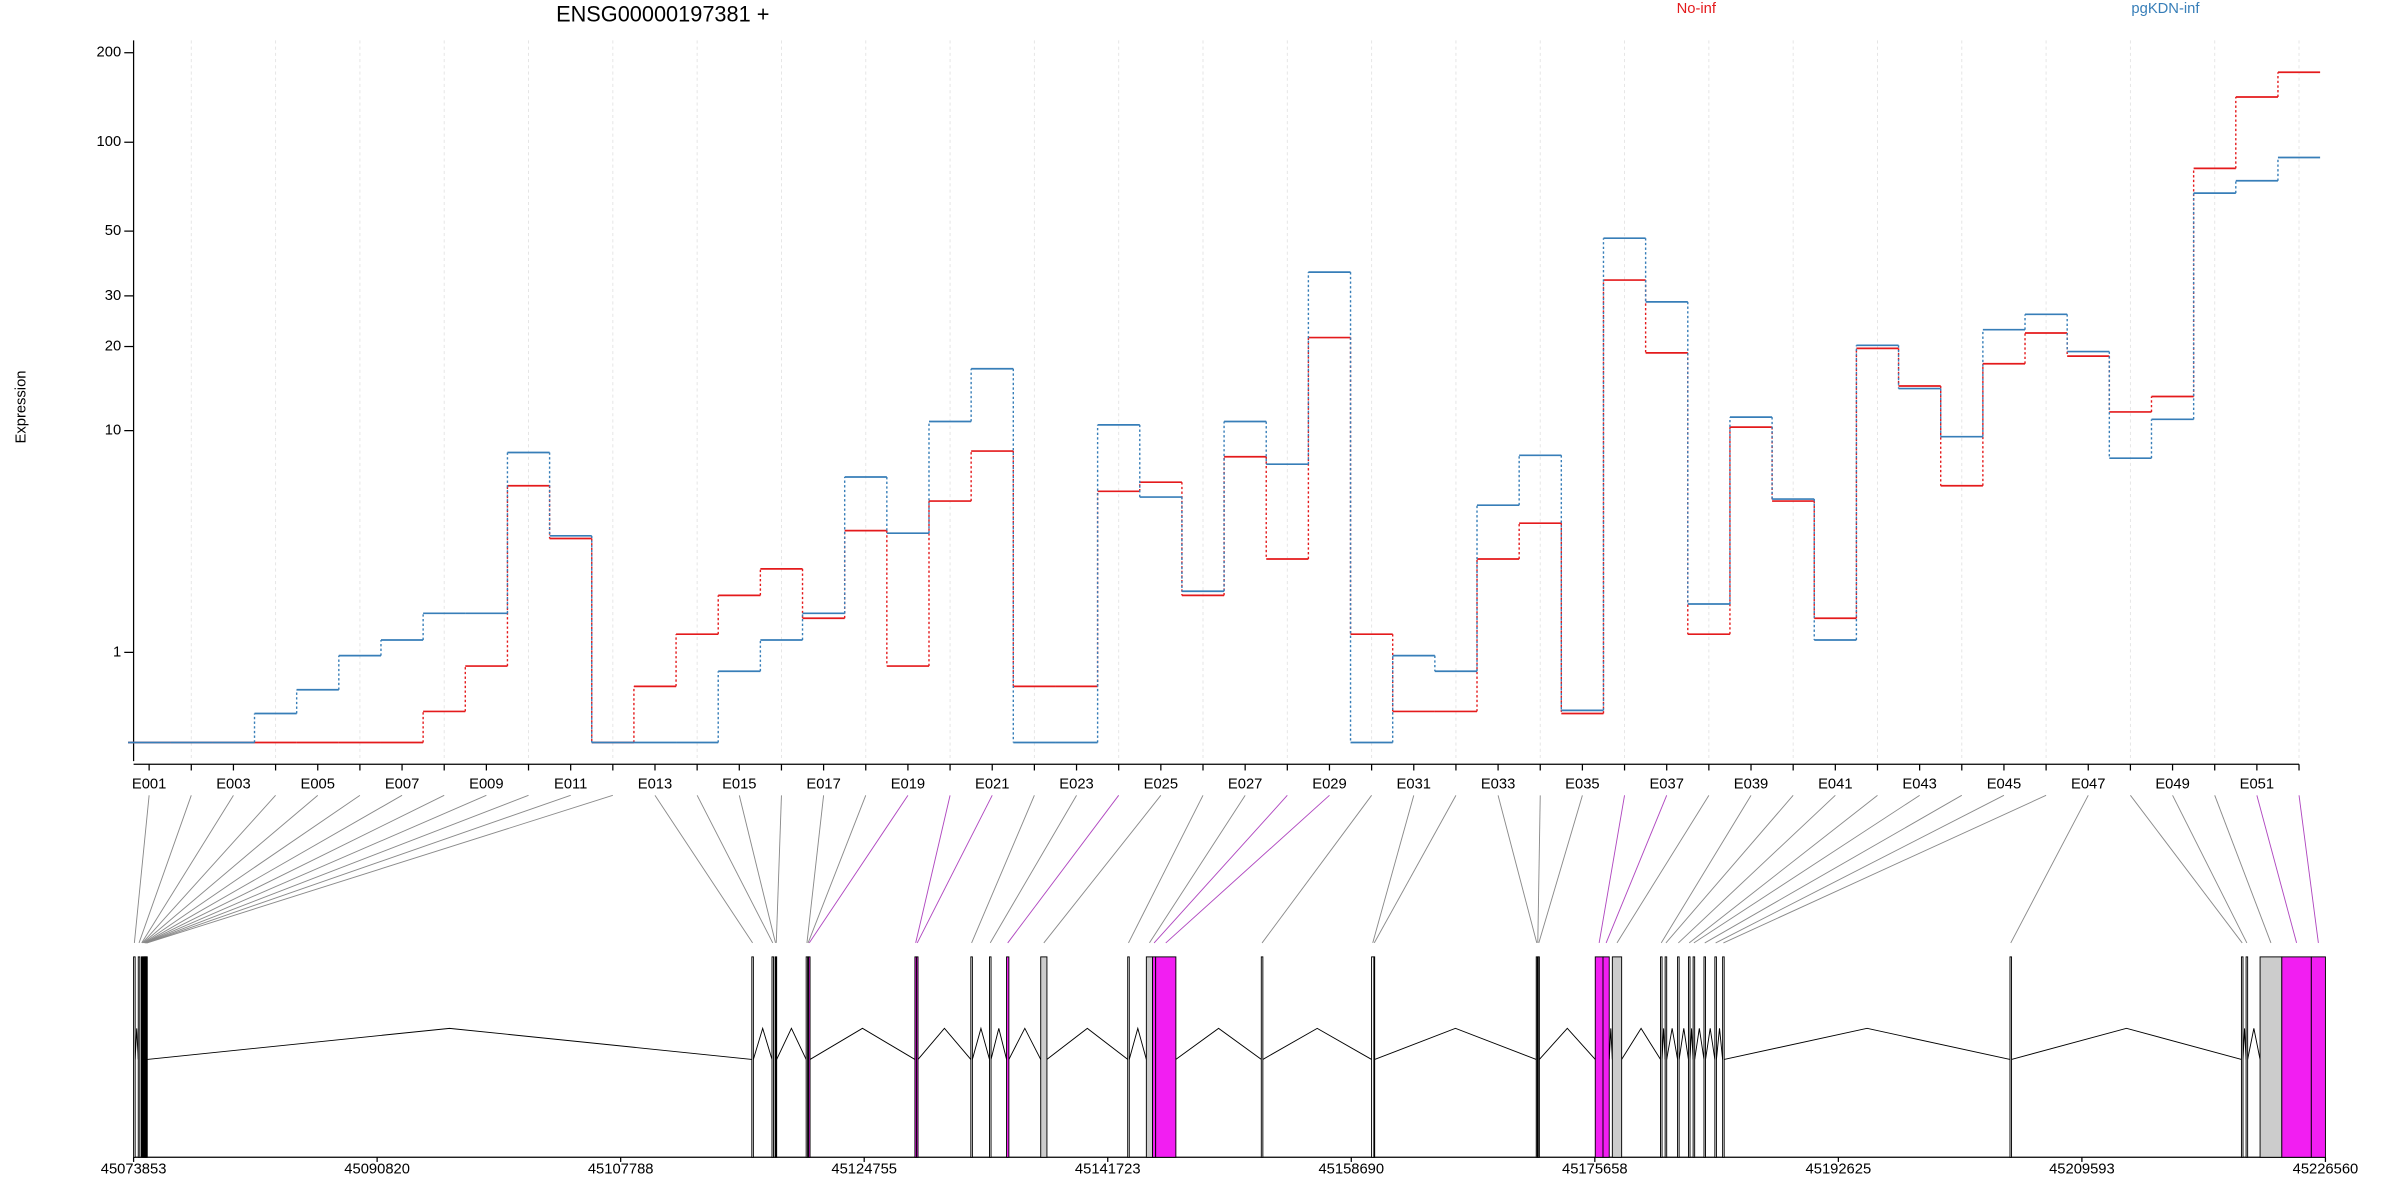  Describe the element at coordinates (233, 784) in the screenshot. I see `x-tick-label: E003` at that location.